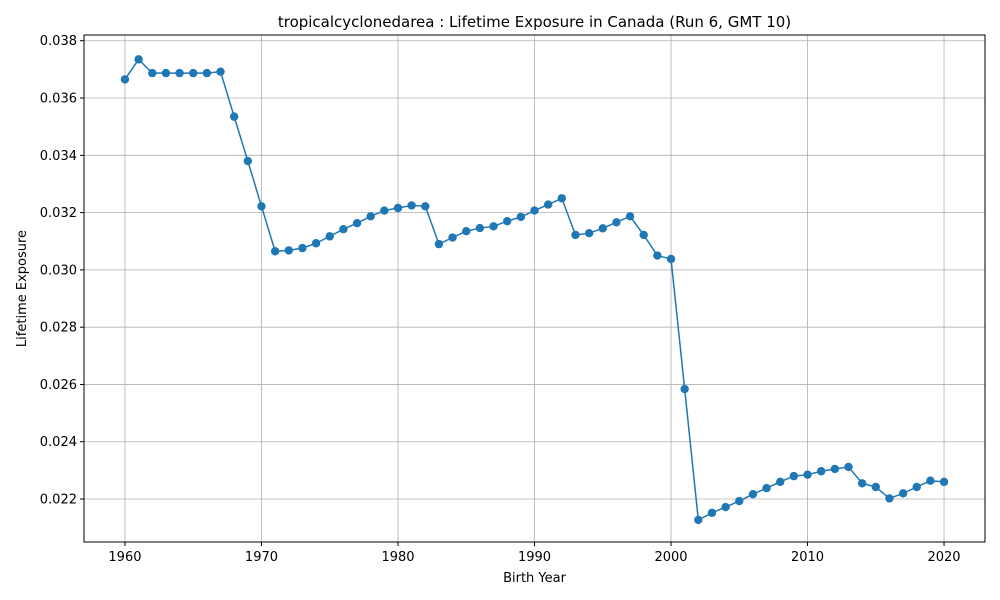 Image resolution: width=1000 pixels, height=600 pixels. I want to click on x-axis-ticks: 1960 1970 1980 1990 2000 2010 2020, so click(534, 553).